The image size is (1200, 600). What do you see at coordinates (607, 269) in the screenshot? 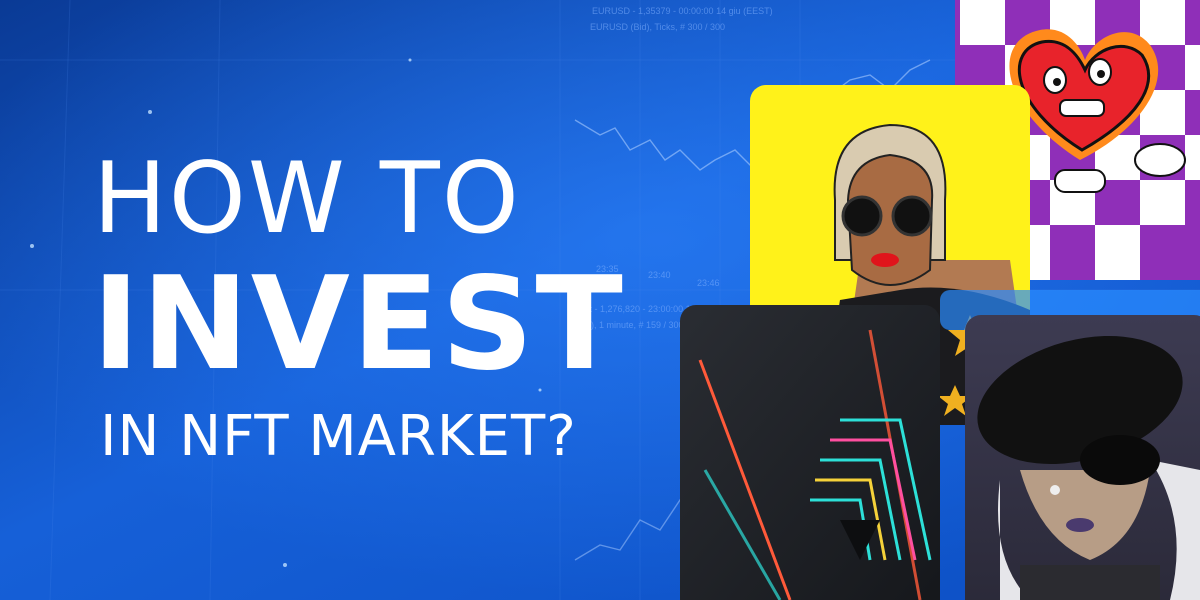
I see `chart-label: 23:35` at bounding box center [607, 269].